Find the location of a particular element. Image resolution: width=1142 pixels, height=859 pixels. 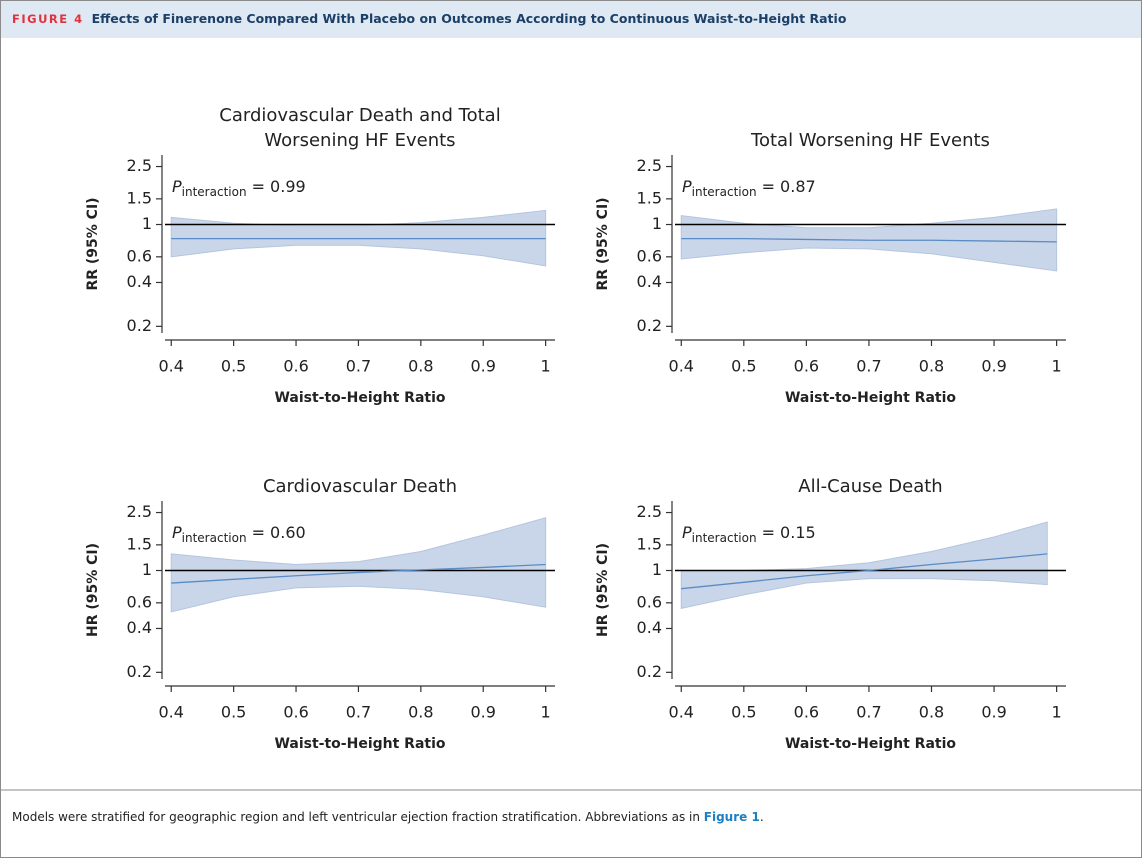

annotation: Pinteraction = 0.60 is located at coordinates (239, 534).